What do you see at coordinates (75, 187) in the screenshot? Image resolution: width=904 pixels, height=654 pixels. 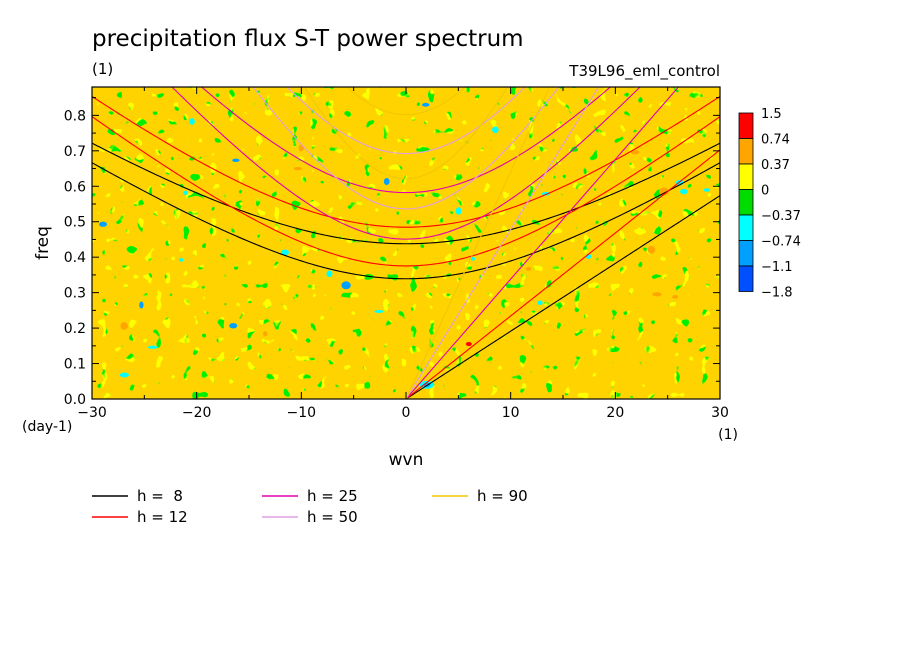 I see `y-tick-label: 0.6` at bounding box center [75, 187].